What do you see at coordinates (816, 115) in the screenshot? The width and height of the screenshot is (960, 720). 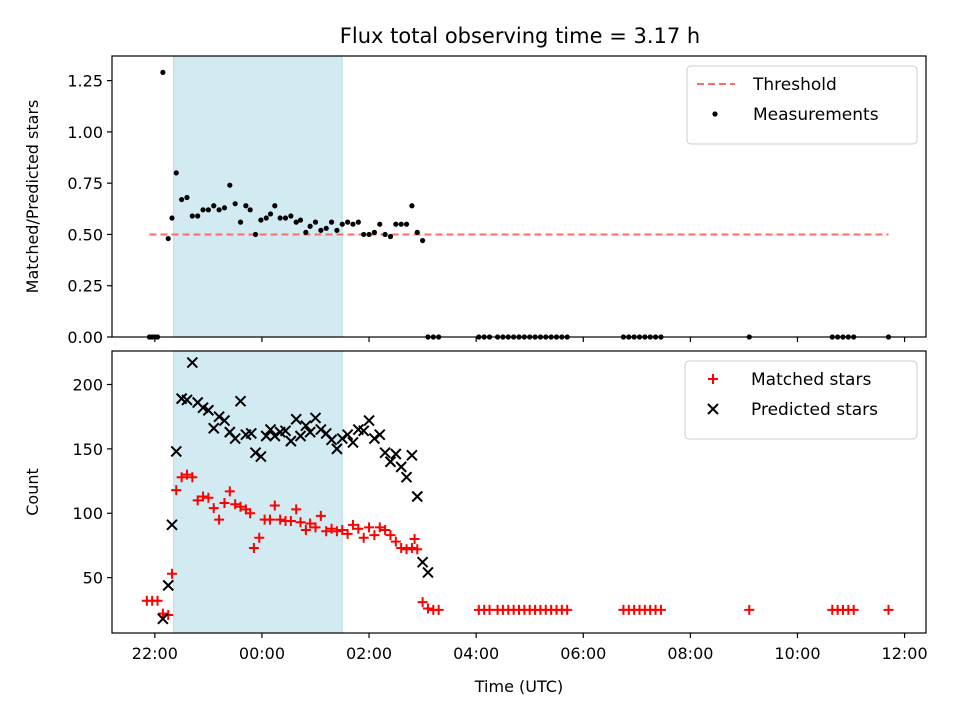 I see `legend-label: Measurements` at bounding box center [816, 115].